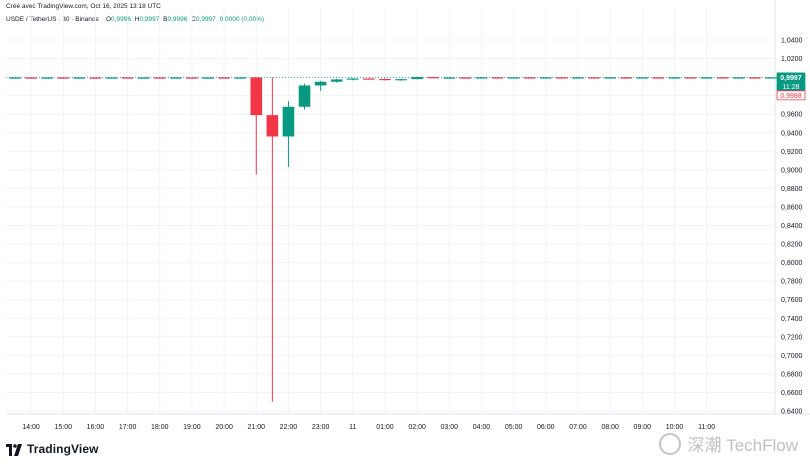 Image resolution: width=810 pixels, height=465 pixels. Describe the element at coordinates (578, 427) in the screenshot. I see `x-tick-label: 07:00` at that location.